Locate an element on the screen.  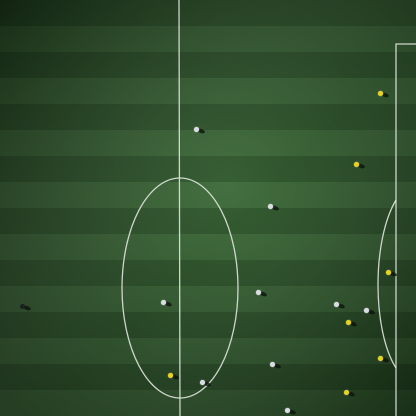
penalty-area-line is located at coordinates (405, 229).